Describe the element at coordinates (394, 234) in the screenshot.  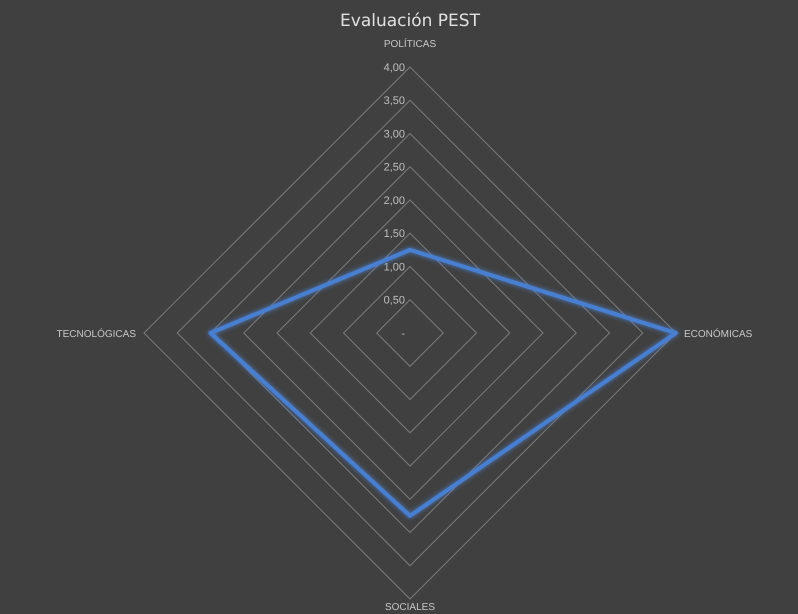
I see `y-tick-label: 1,50` at that location.